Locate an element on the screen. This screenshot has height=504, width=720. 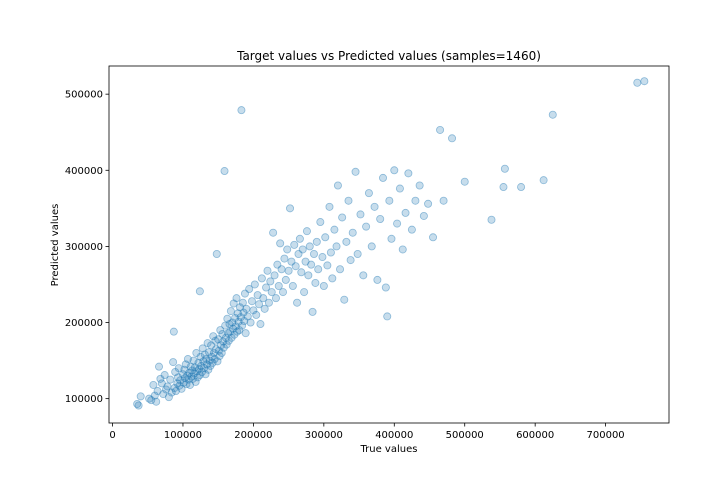
x-tick-label: 100000 is located at coordinates (183, 435).